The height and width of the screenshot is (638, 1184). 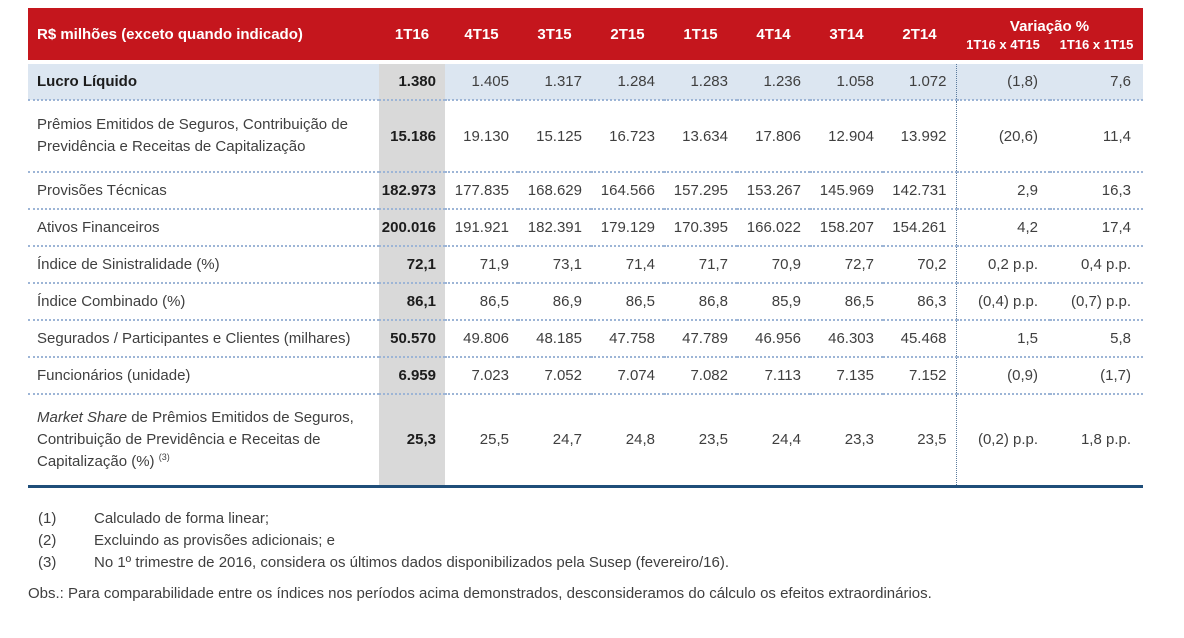 What do you see at coordinates (1002, 440) in the screenshot?
I see `variation-cell: (0,2) p.p.` at bounding box center [1002, 440].